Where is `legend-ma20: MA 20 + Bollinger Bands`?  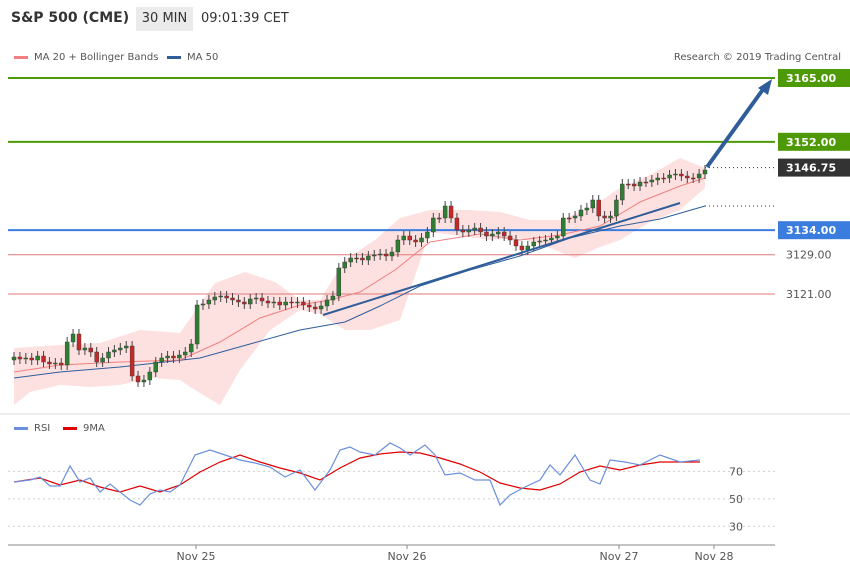
legend-ma20: MA 20 + Bollinger Bands is located at coordinates (86, 57).